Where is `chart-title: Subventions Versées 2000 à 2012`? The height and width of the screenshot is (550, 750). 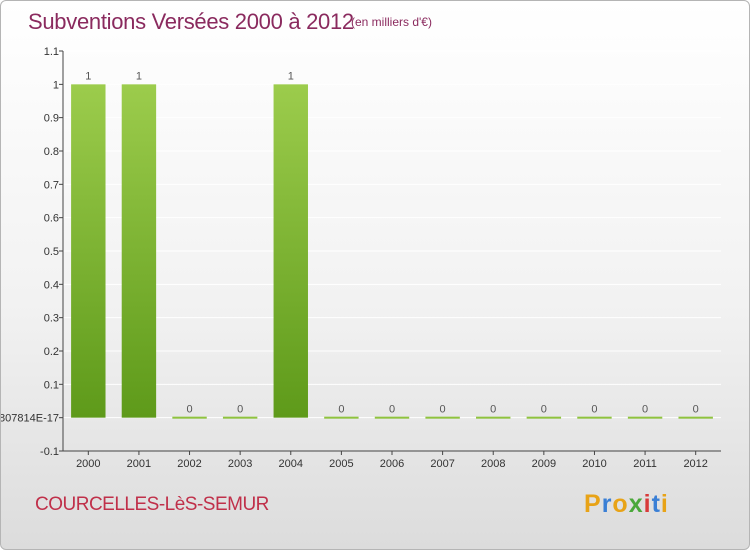 chart-title: Subventions Versées 2000 à 2012 is located at coordinates (191, 21).